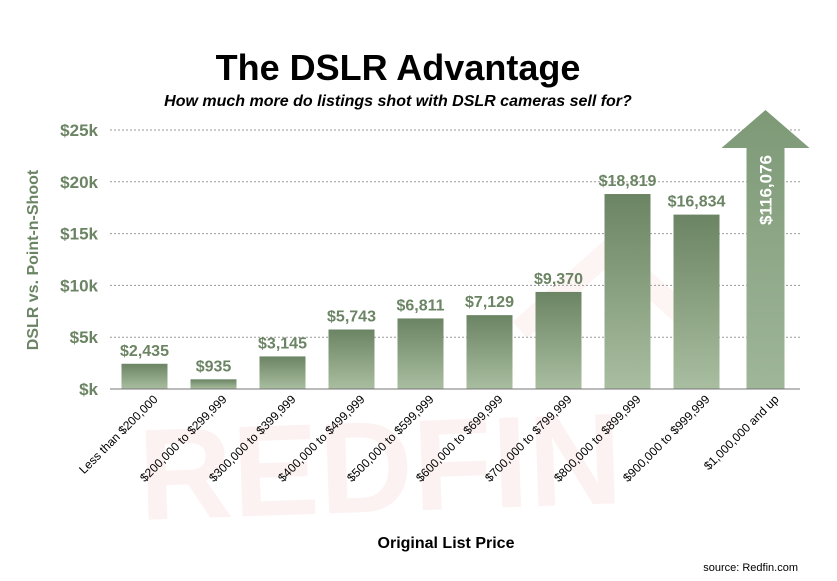 The height and width of the screenshot is (581, 837). What do you see at coordinates (282, 343) in the screenshot?
I see `value-label: $3,145` at bounding box center [282, 343].